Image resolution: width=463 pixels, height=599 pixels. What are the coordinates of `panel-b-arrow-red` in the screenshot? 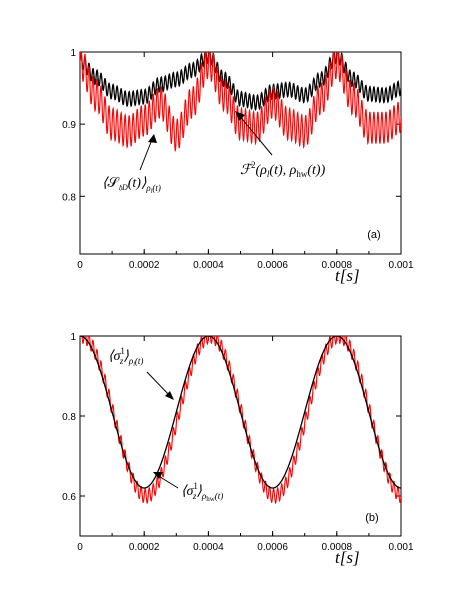 It's located at (167, 481).